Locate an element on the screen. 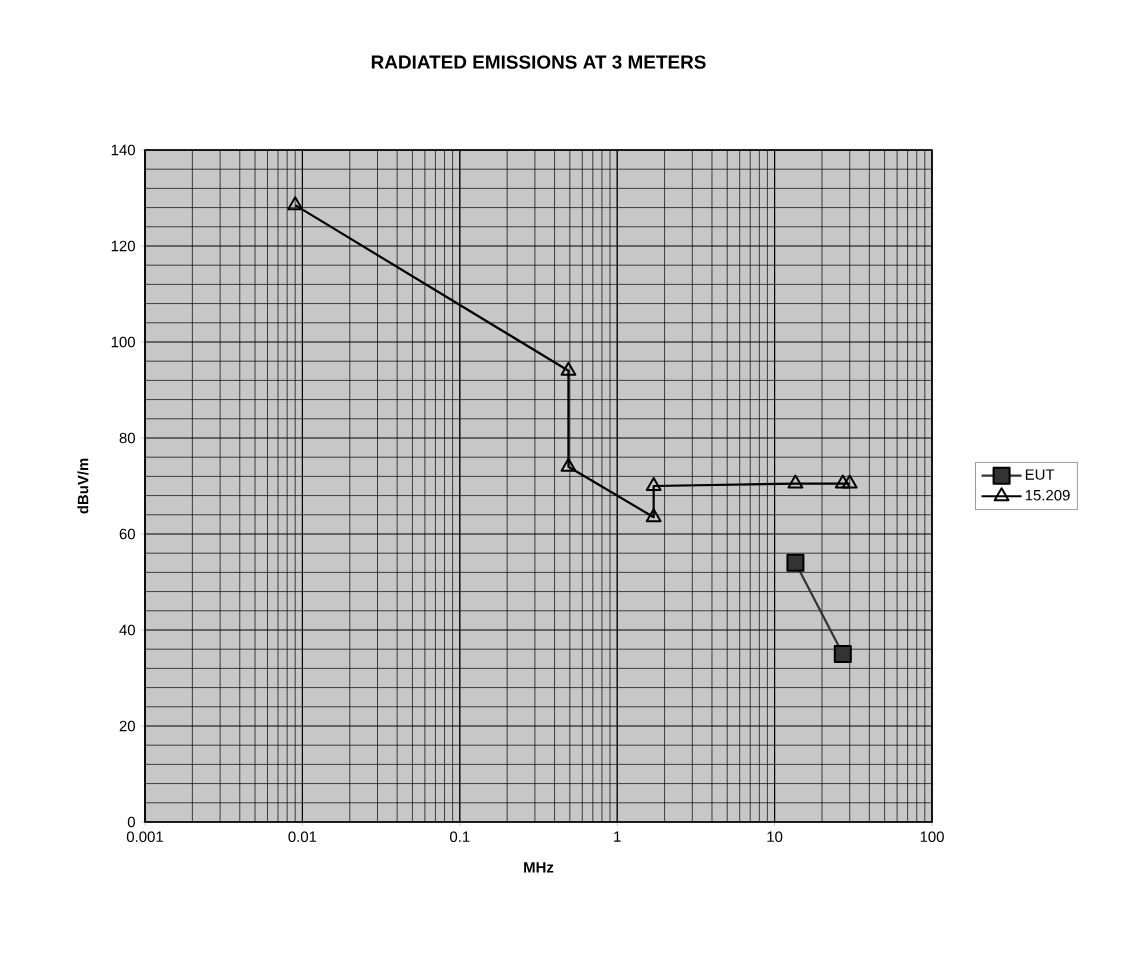  y-tick-label: 0 is located at coordinates (131, 822).